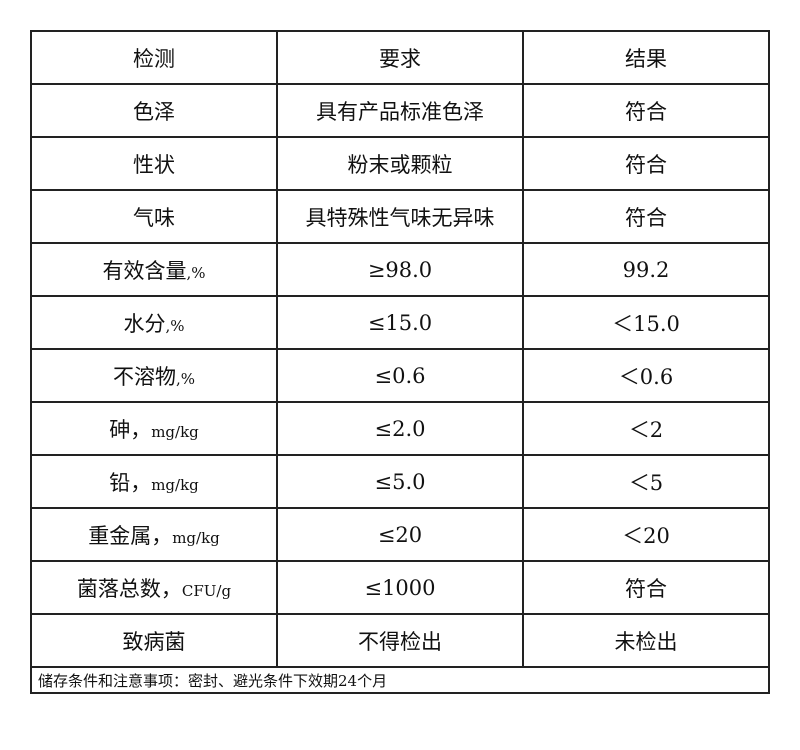 This screenshot has height=750, width=800. What do you see at coordinates (130, 535) in the screenshot?
I see `item-name: 重金属，` at bounding box center [130, 535].